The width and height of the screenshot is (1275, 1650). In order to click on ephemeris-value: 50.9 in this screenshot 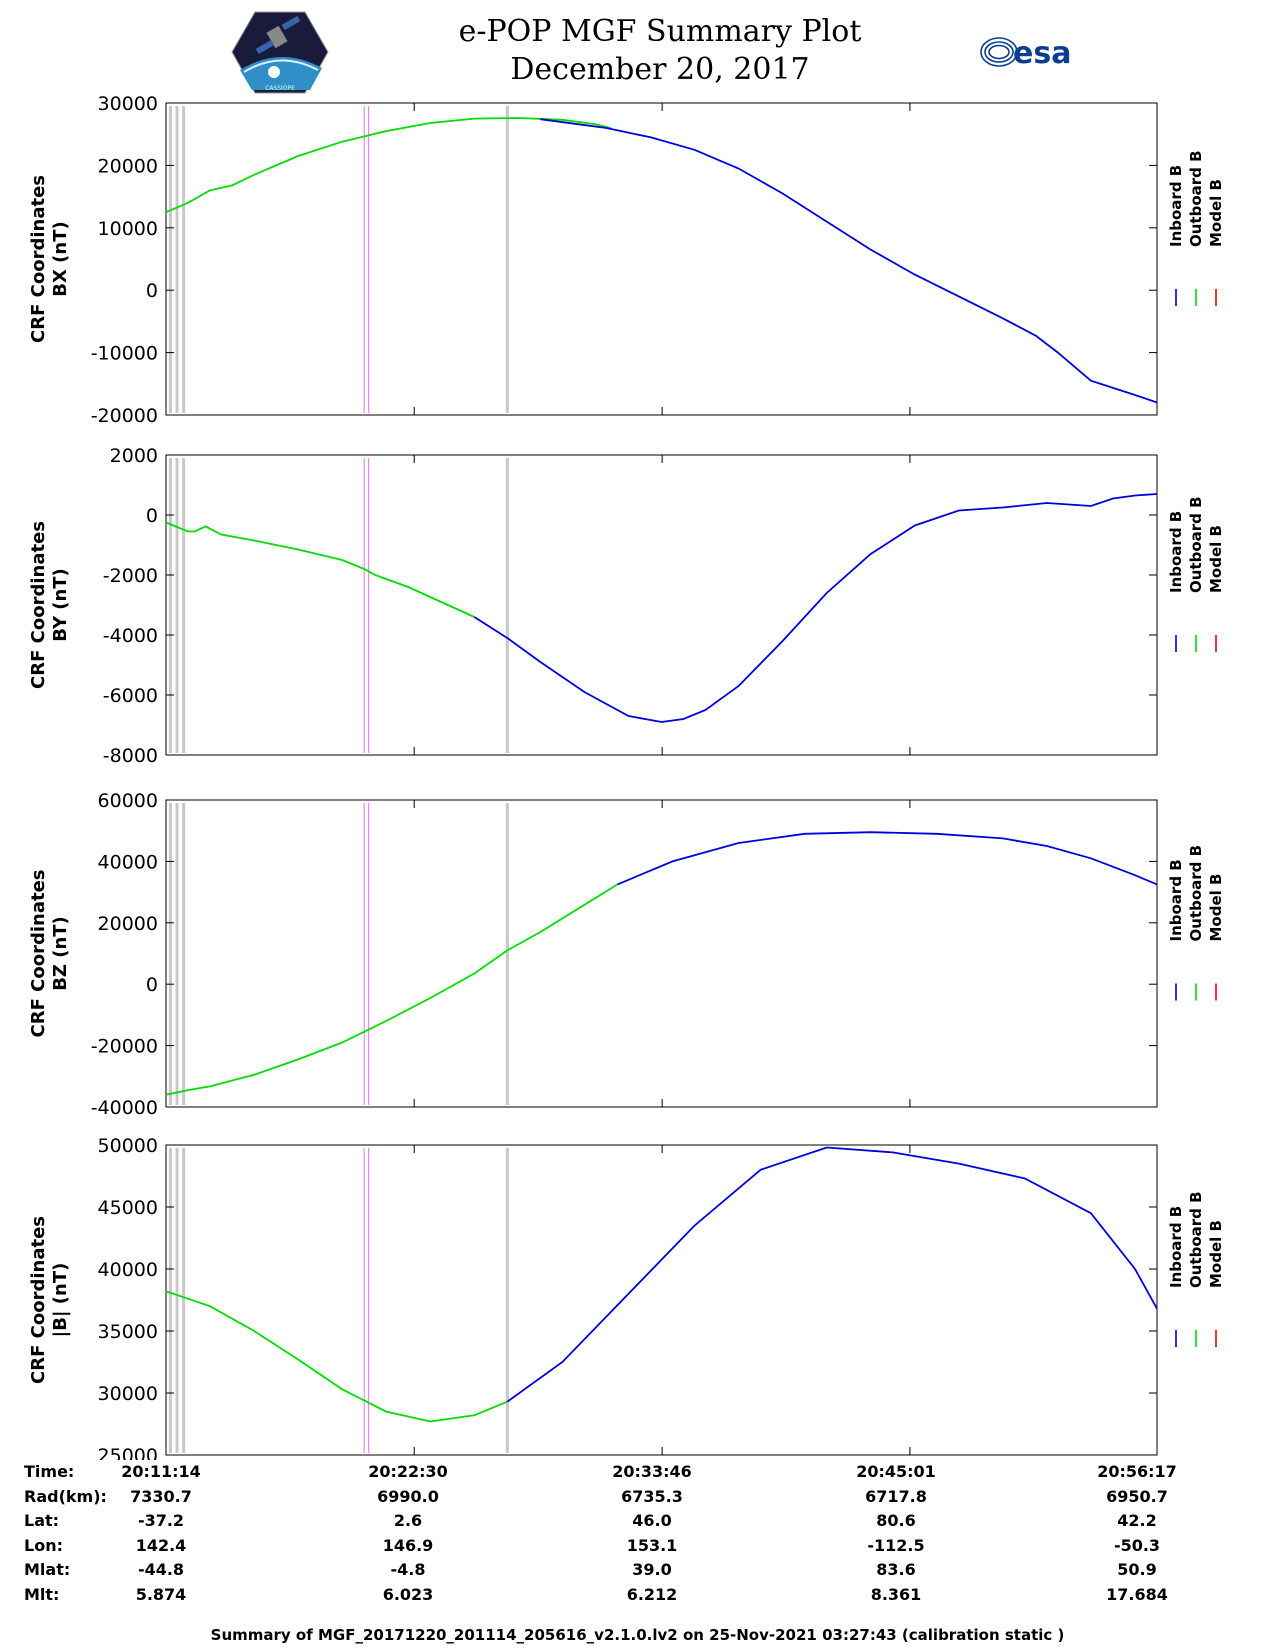, I will do `click(1137, 1570)`.